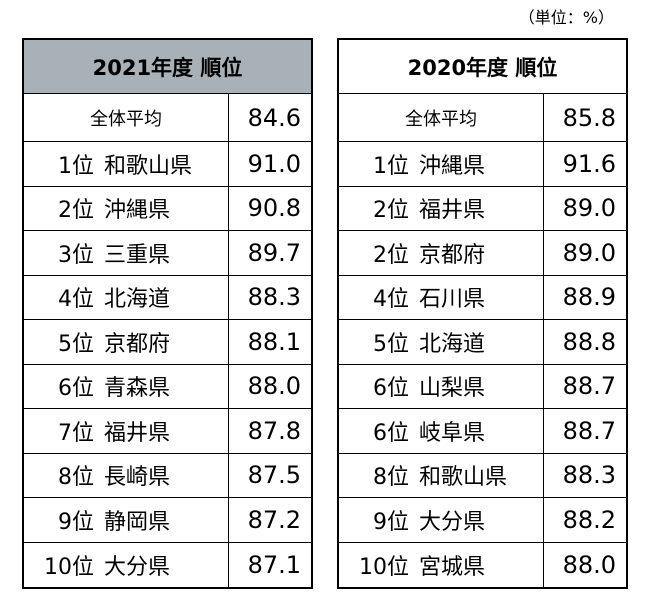  I want to click on rate-value: 91.6, so click(584, 164).